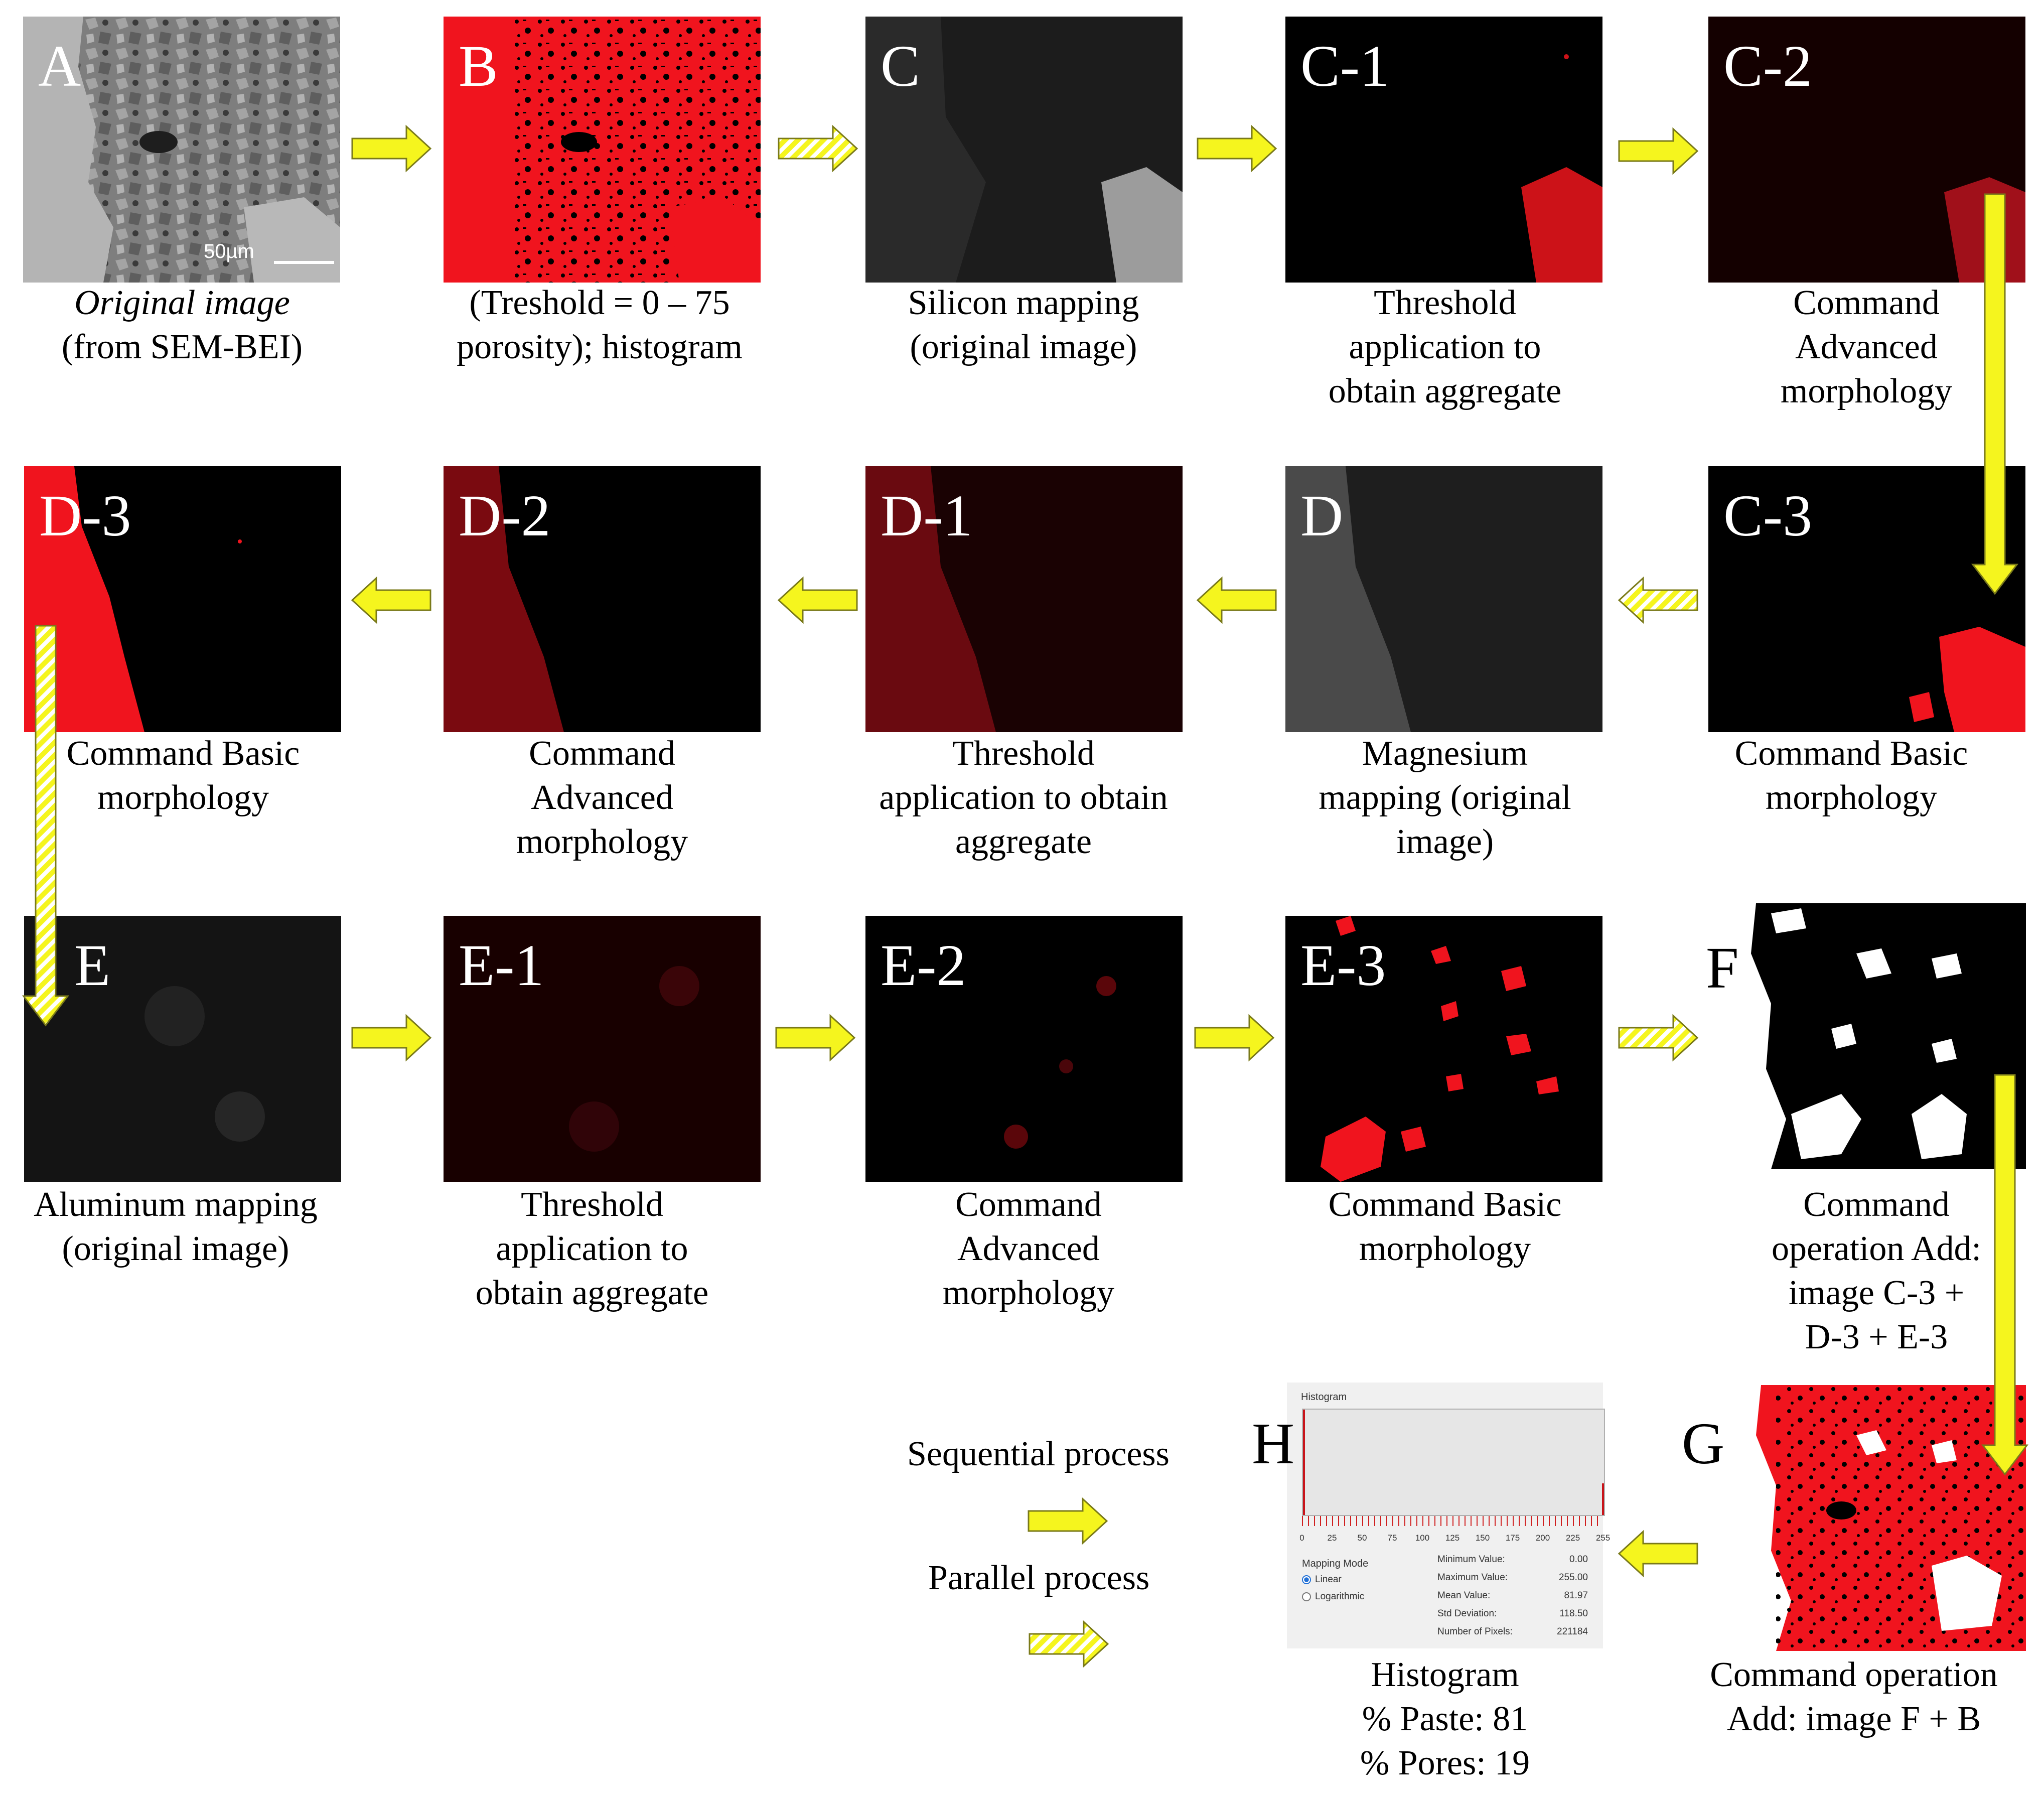  I want to click on panel-d-image: D, so click(1443, 599).